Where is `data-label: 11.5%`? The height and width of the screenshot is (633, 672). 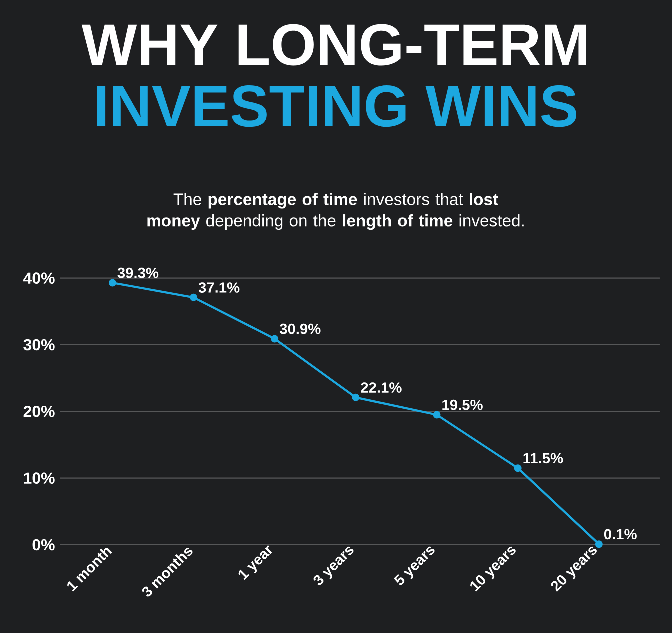 data-label: 11.5% is located at coordinates (544, 458).